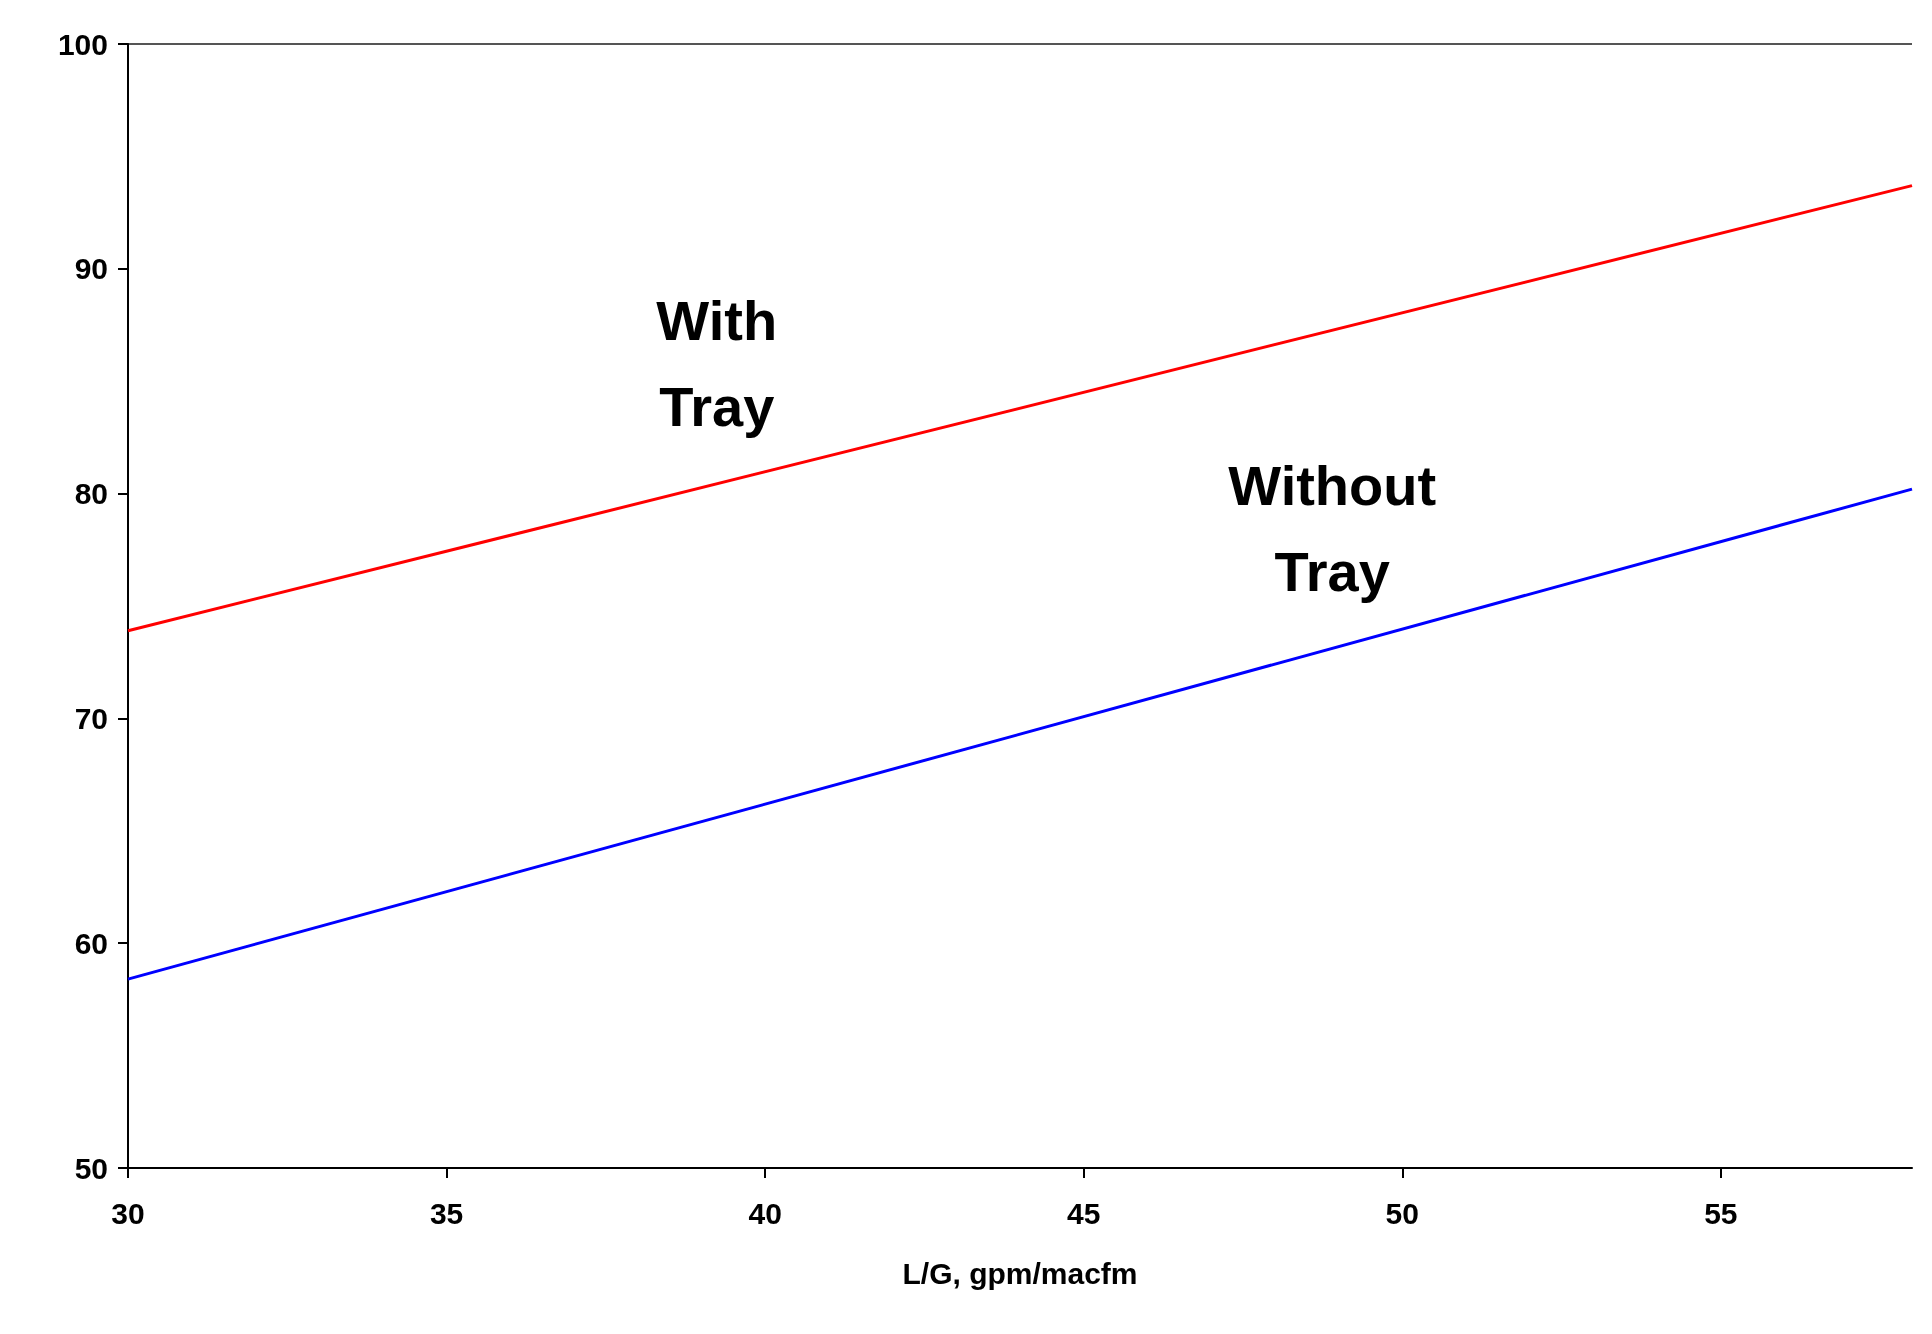 The image size is (1932, 1334). Describe the element at coordinates (91, 943) in the screenshot. I see `y-tick-label: 60` at that location.